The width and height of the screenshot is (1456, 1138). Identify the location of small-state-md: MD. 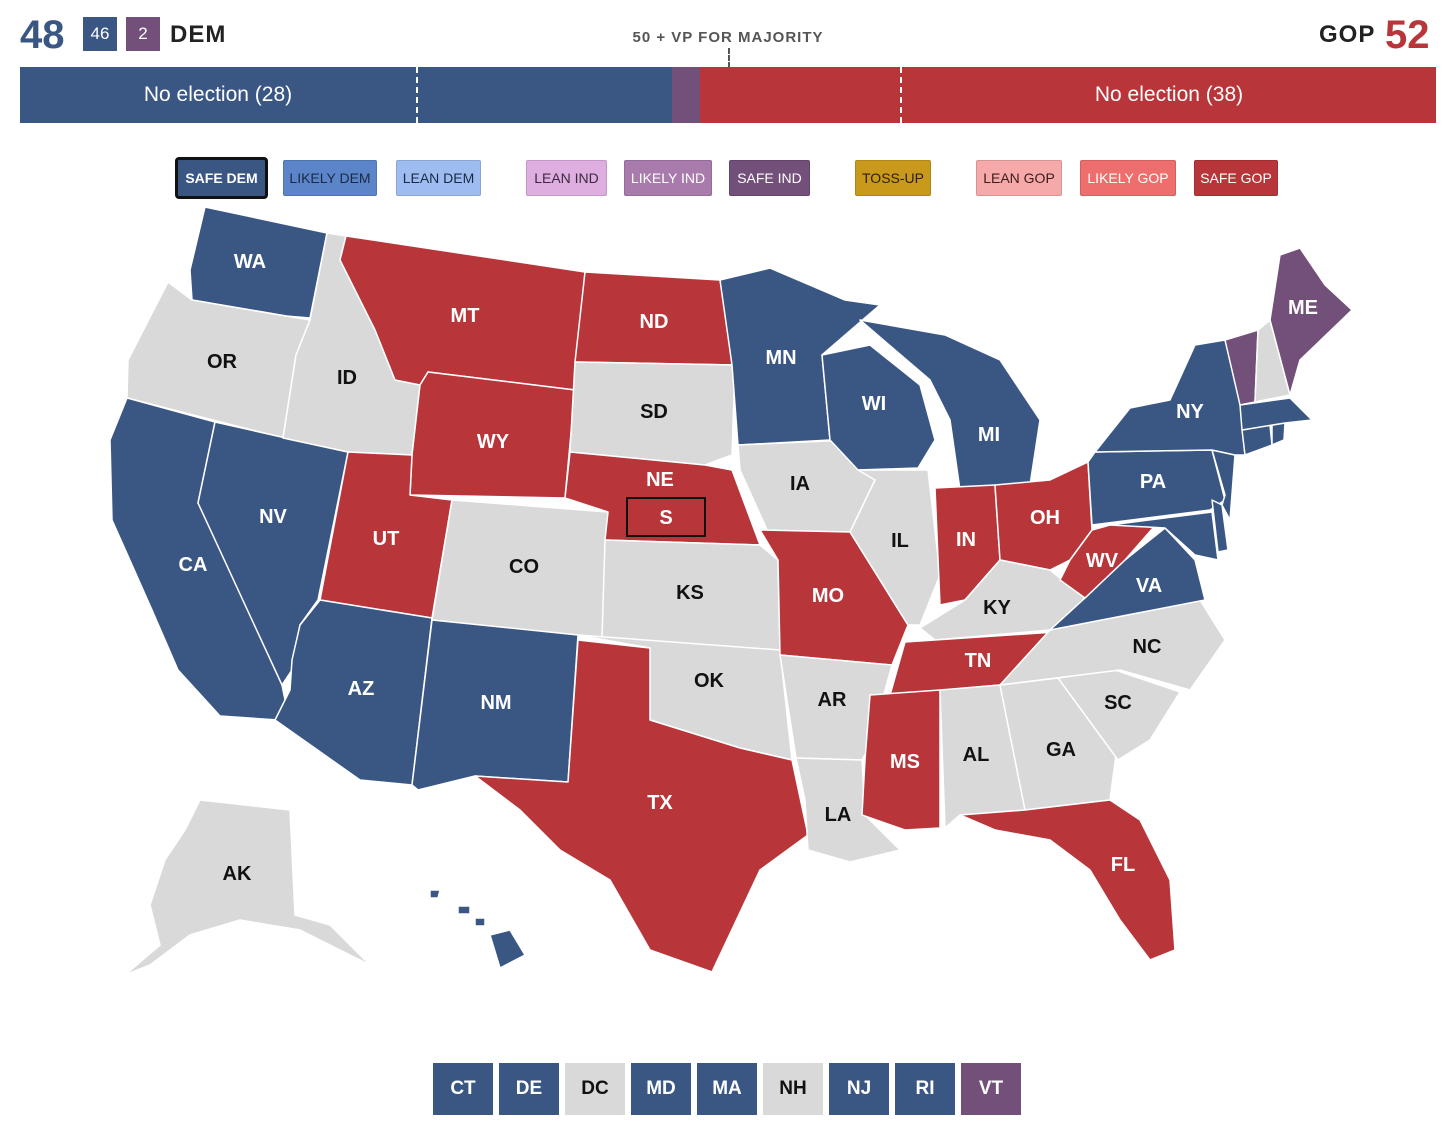
(661, 1089).